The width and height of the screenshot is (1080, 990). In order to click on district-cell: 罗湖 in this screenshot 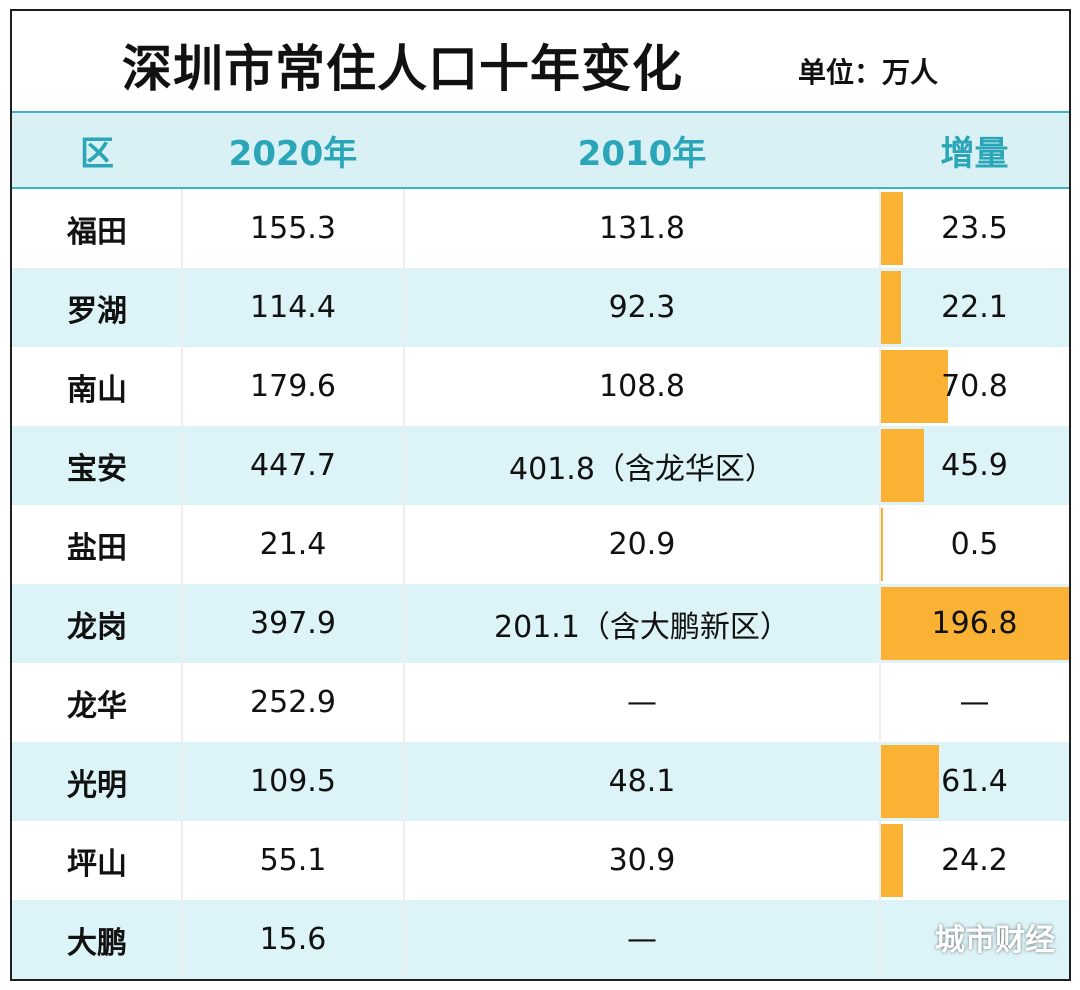, I will do `click(97, 311)`.